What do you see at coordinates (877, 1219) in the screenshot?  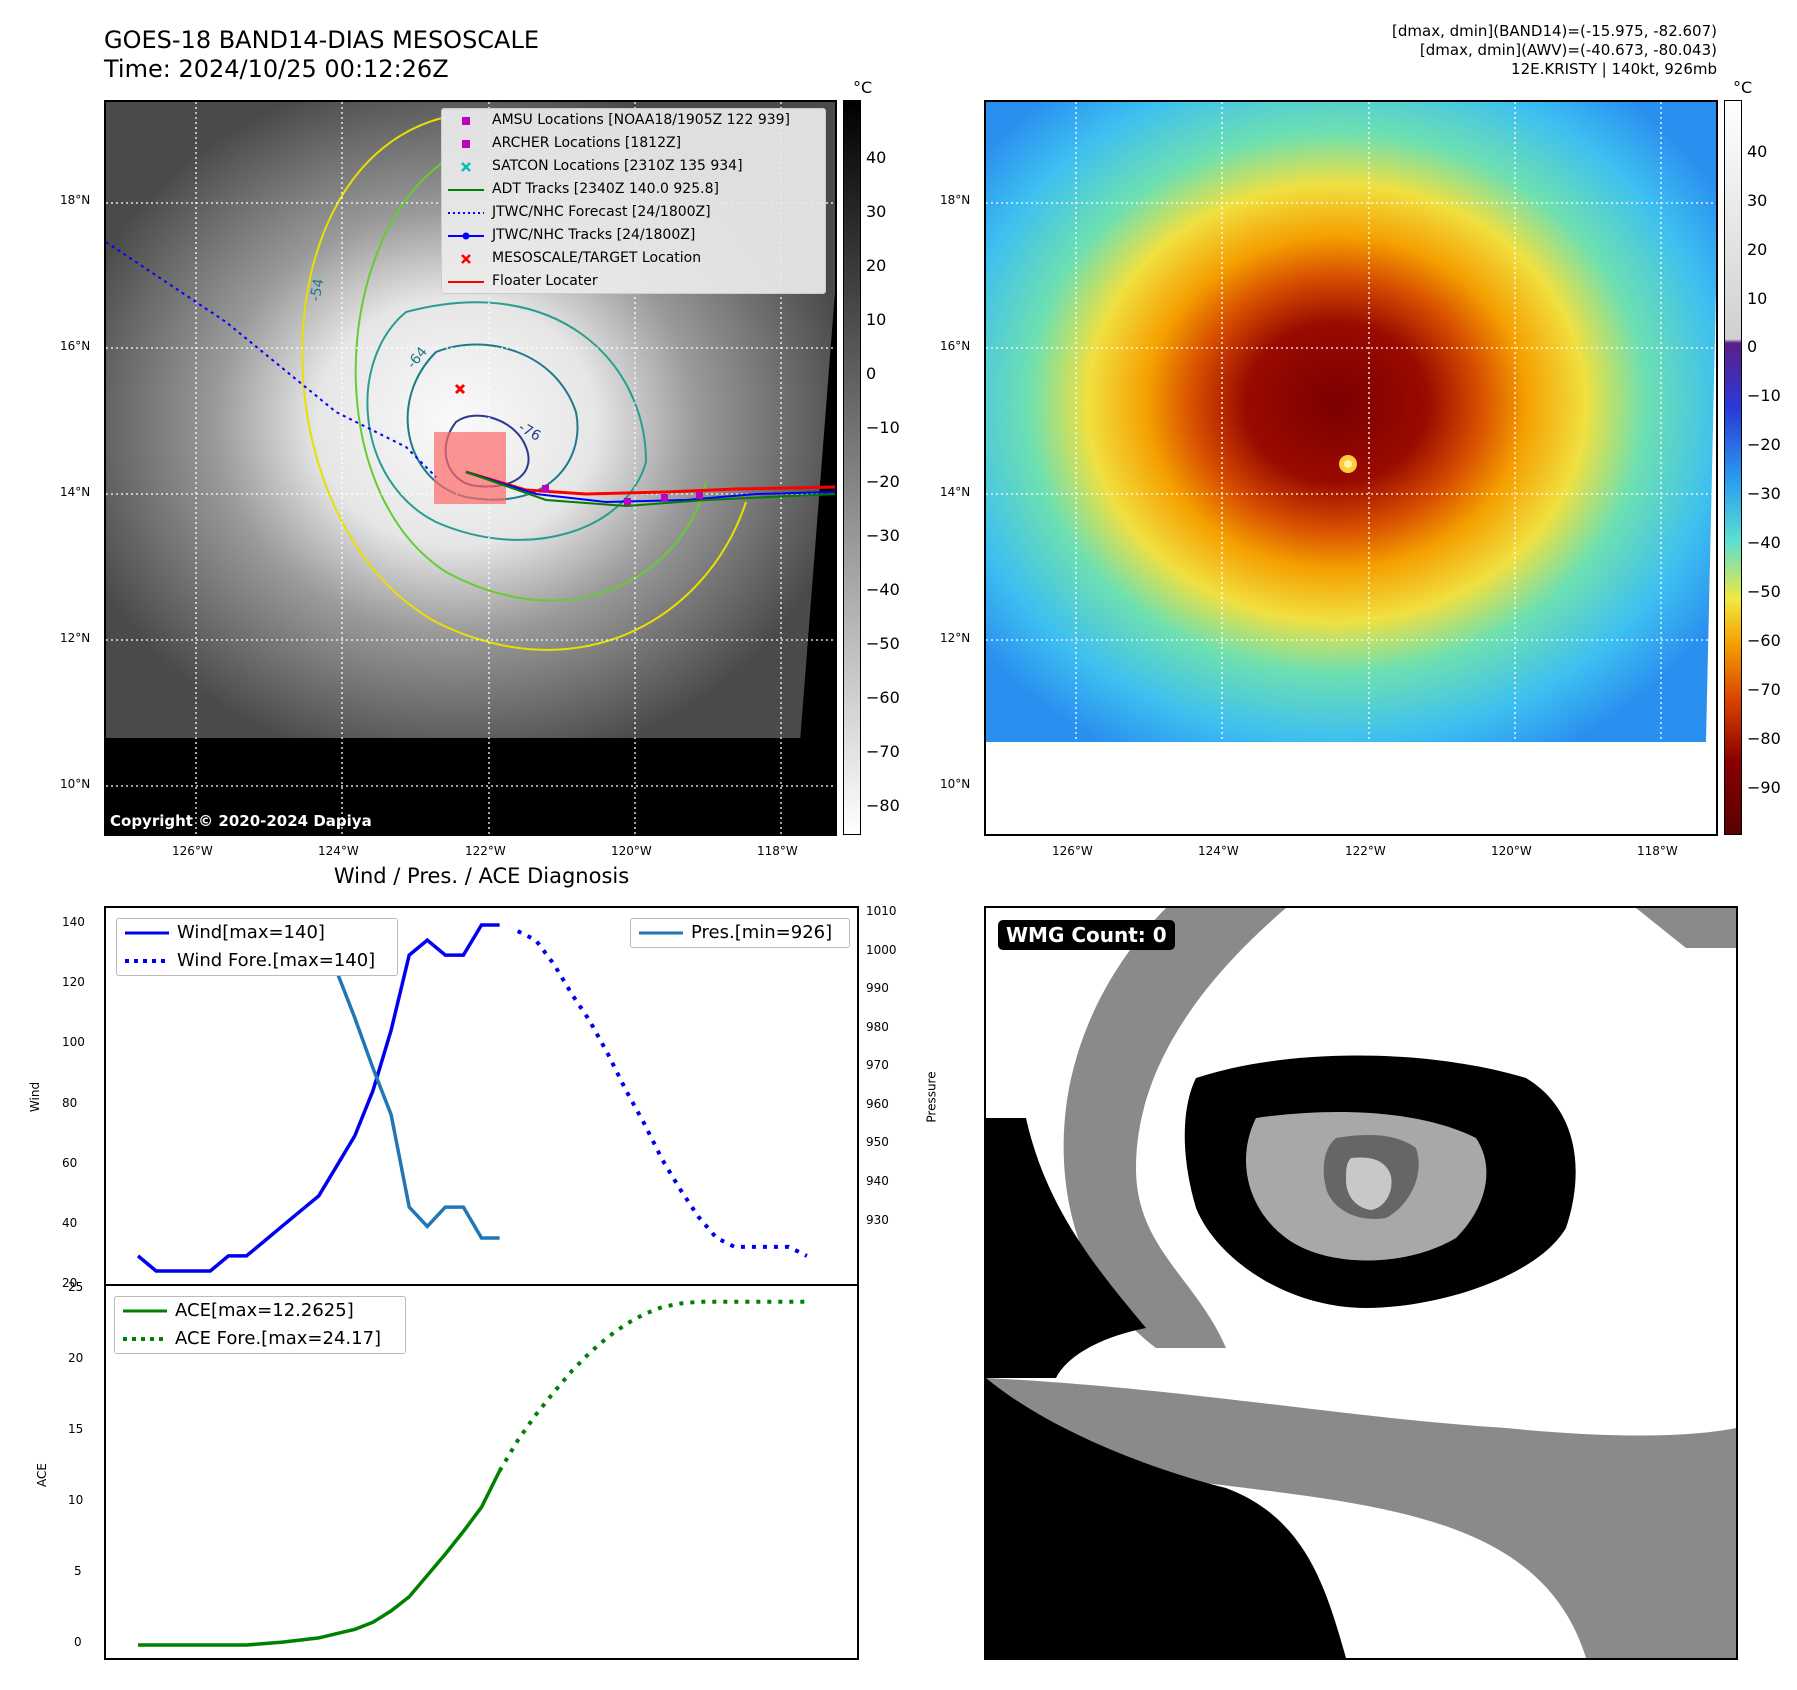 I see `pressure-tick: 930` at bounding box center [877, 1219].